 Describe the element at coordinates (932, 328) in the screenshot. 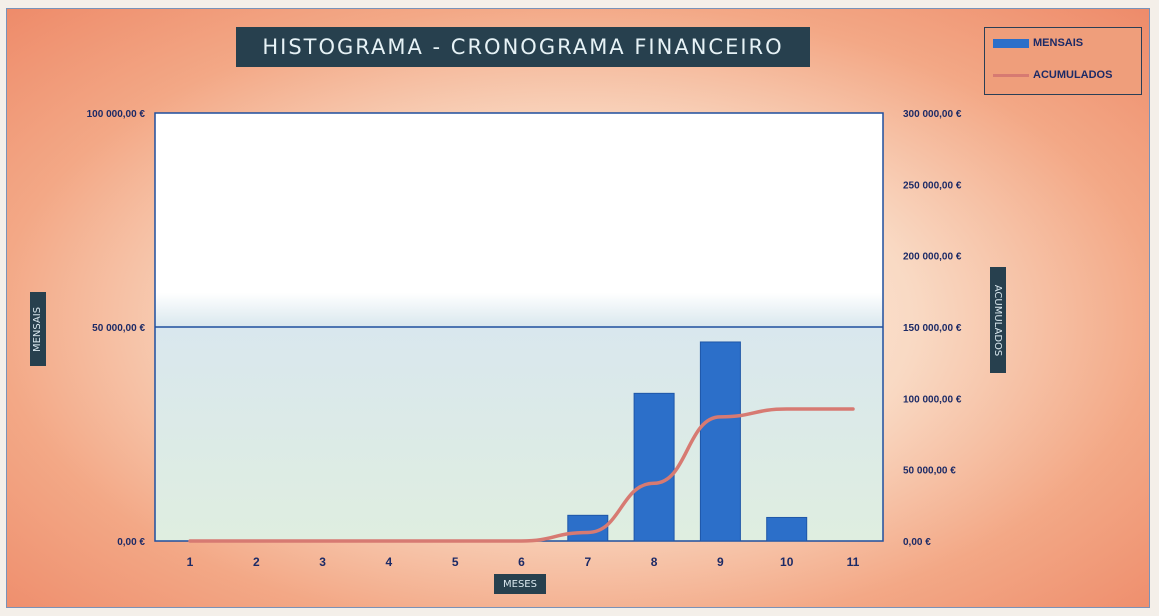

I see `y-tick-right-3: 150 000,00 €` at that location.